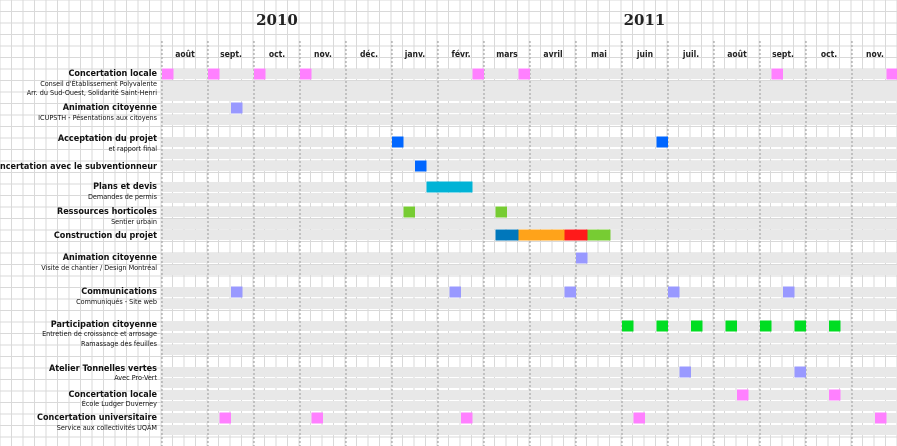 The height and width of the screenshot is (446, 897). I want to click on row-subtitle: Sentier urbain, so click(134, 221).